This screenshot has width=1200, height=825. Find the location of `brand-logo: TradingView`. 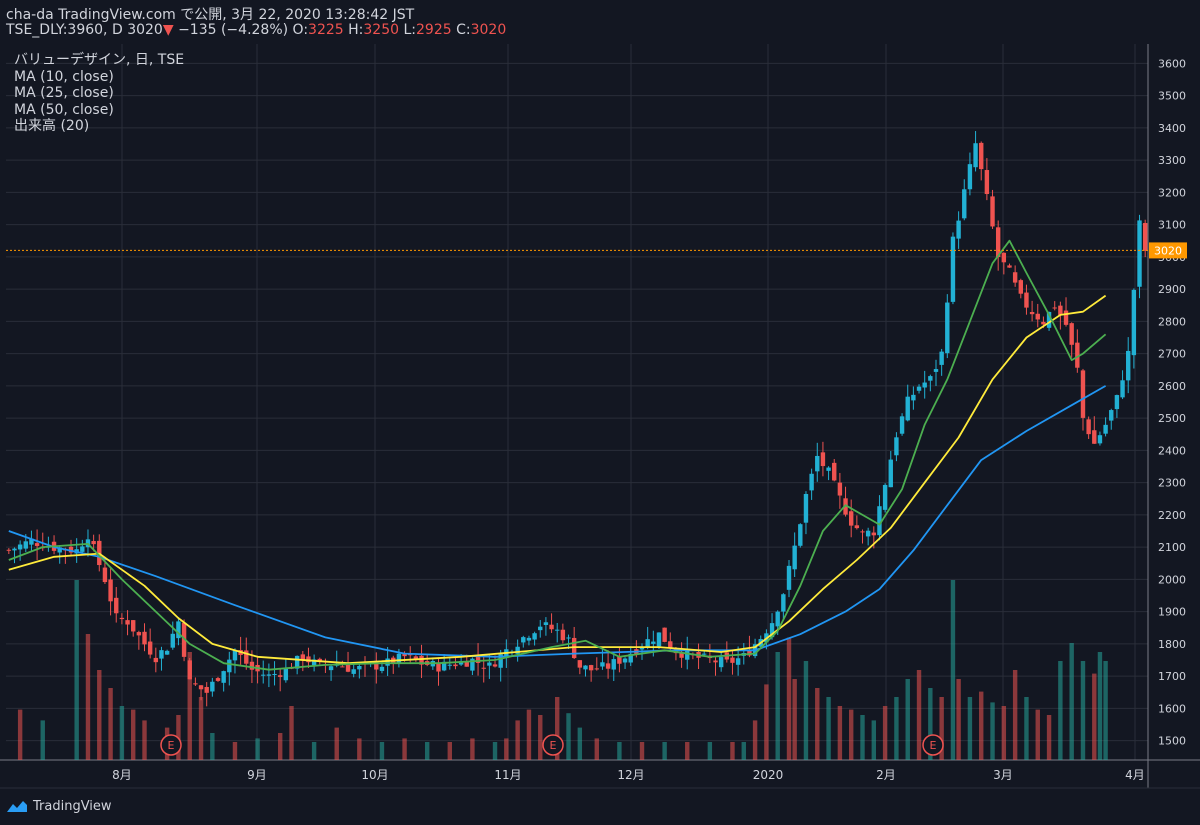

brand-logo: TradingView is located at coordinates (59, 806).